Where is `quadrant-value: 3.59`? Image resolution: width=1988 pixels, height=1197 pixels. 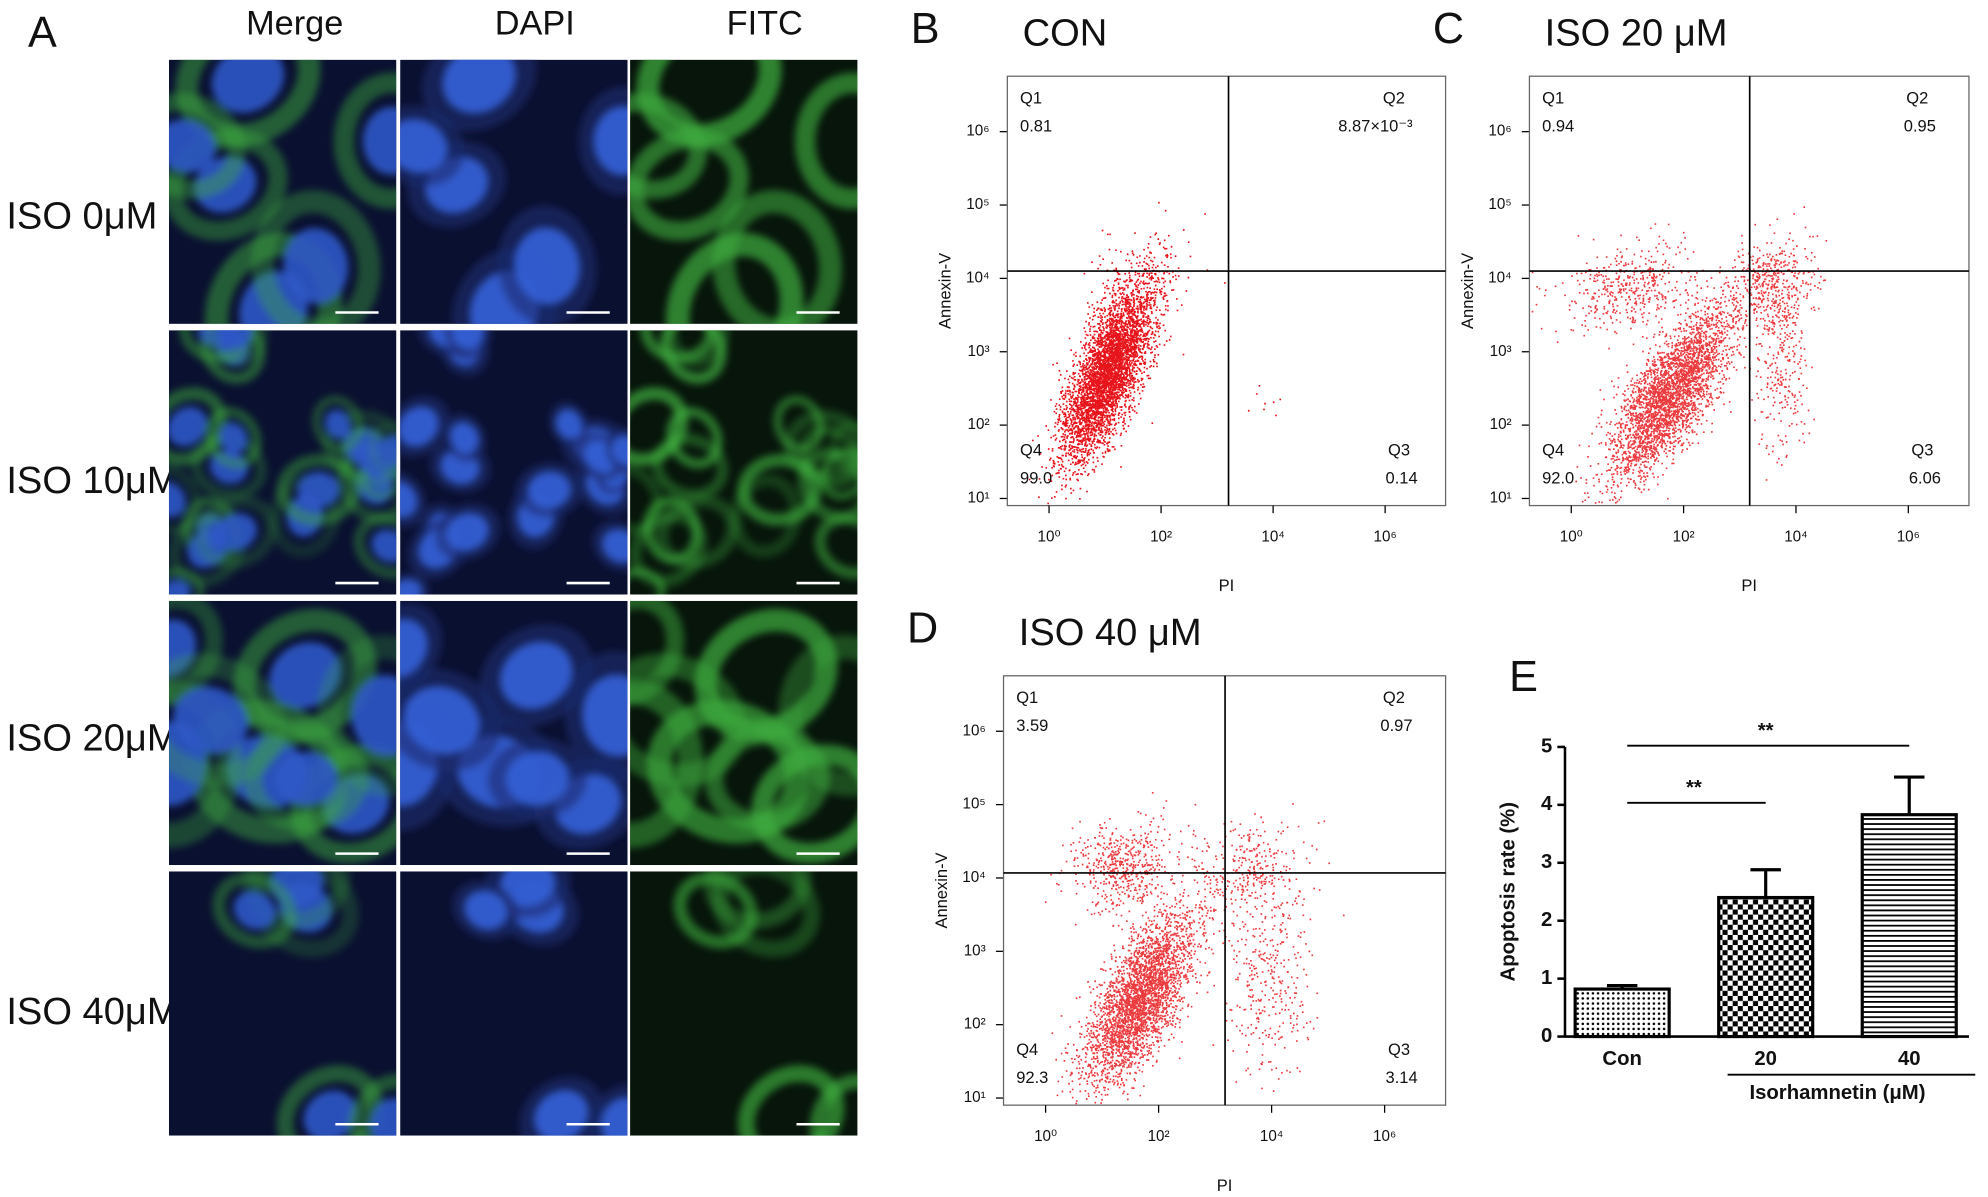 quadrant-value: 3.59 is located at coordinates (1032, 726).